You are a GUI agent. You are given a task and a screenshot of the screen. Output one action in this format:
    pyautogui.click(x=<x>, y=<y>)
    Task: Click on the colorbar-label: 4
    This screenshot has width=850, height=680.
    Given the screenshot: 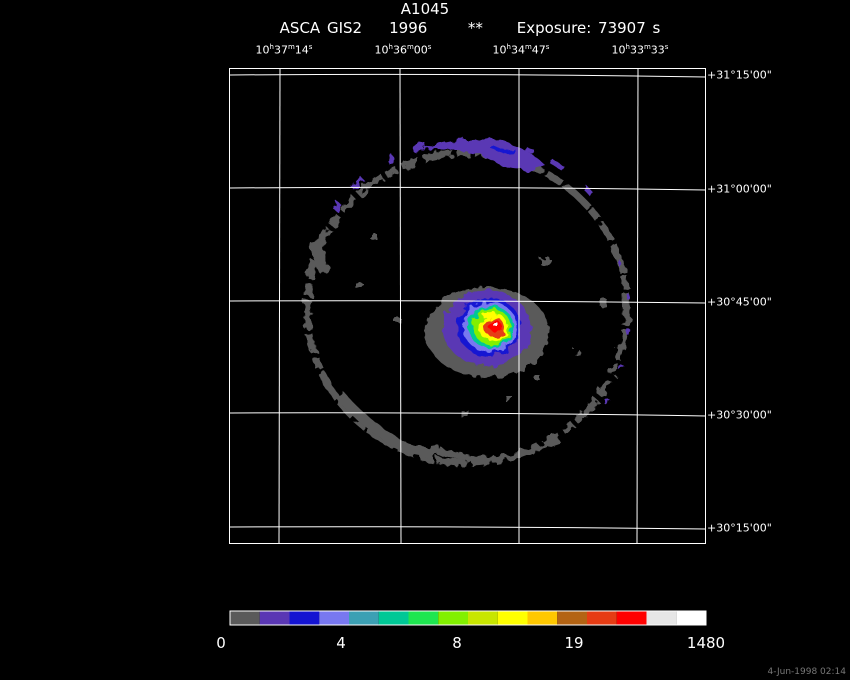 What is the action you would take?
    pyautogui.click(x=341, y=643)
    